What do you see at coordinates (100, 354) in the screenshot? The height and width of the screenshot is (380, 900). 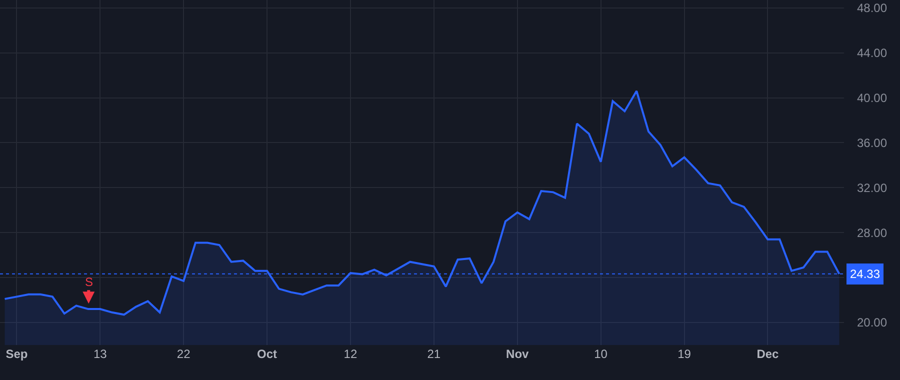 I see `x-tick-label: 13` at bounding box center [100, 354].